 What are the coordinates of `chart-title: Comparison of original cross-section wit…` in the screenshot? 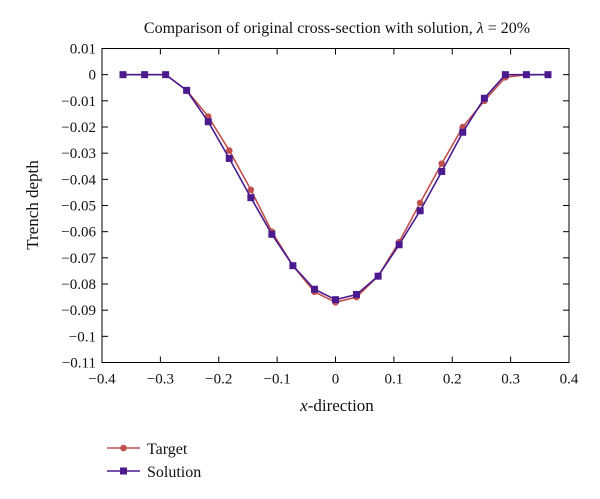 It's located at (337, 28).